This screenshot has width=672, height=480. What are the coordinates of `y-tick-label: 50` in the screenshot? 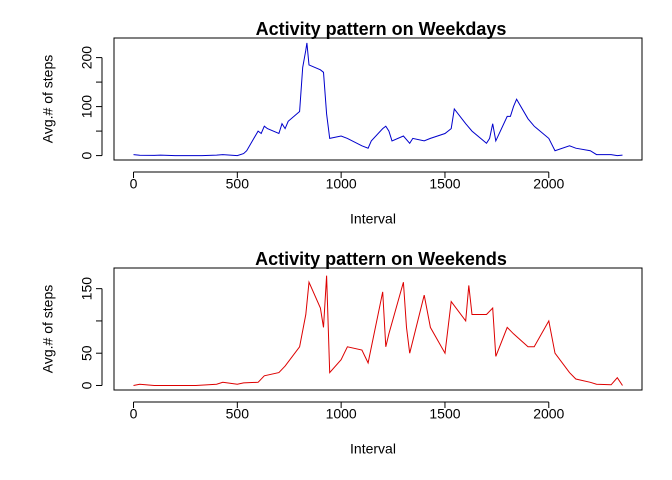 It's located at (87, 353).